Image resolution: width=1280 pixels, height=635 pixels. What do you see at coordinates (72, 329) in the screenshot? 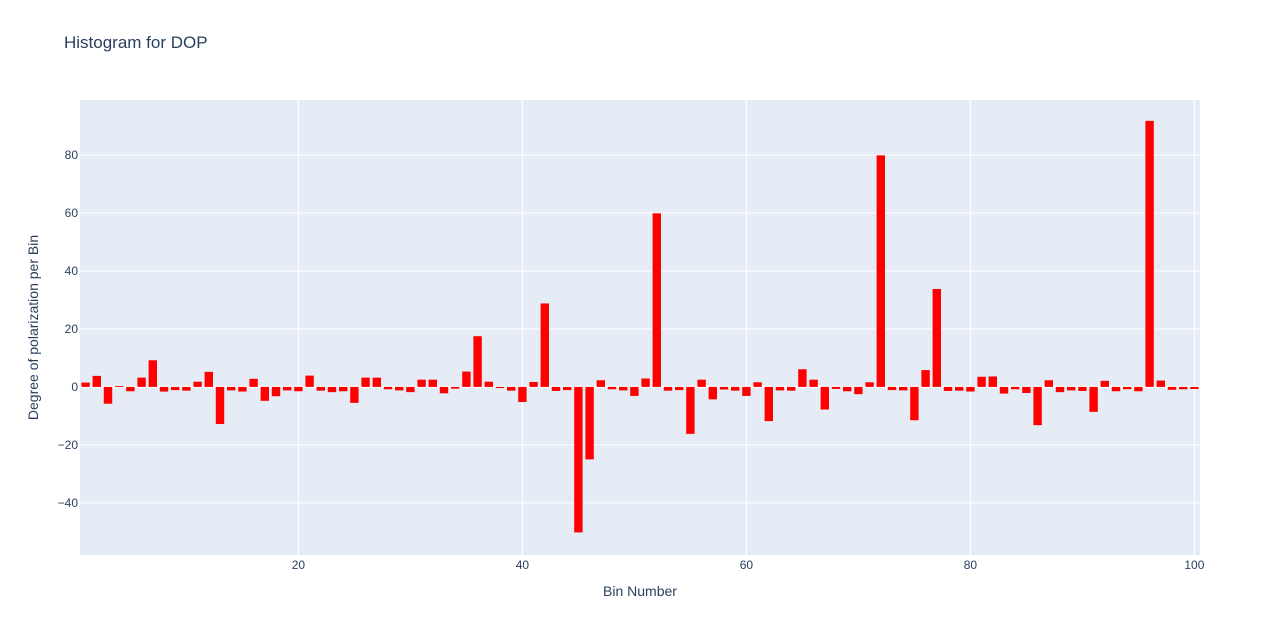
I see `y-tick-label: 20` at bounding box center [72, 329].